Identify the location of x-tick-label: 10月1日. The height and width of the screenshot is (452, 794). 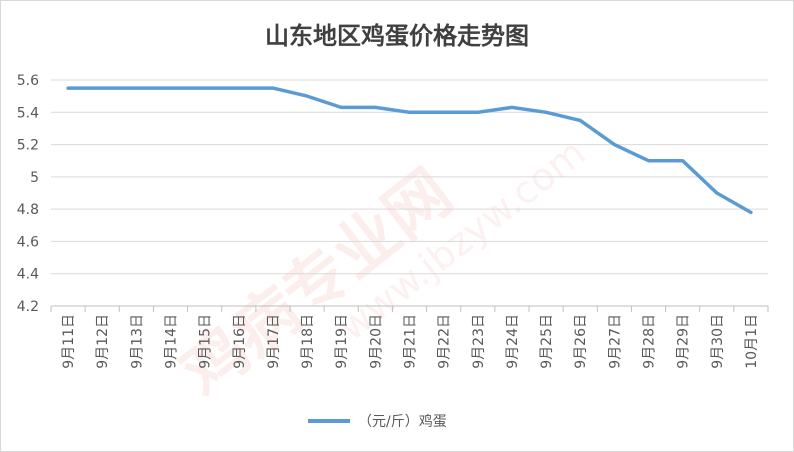
(752, 341).